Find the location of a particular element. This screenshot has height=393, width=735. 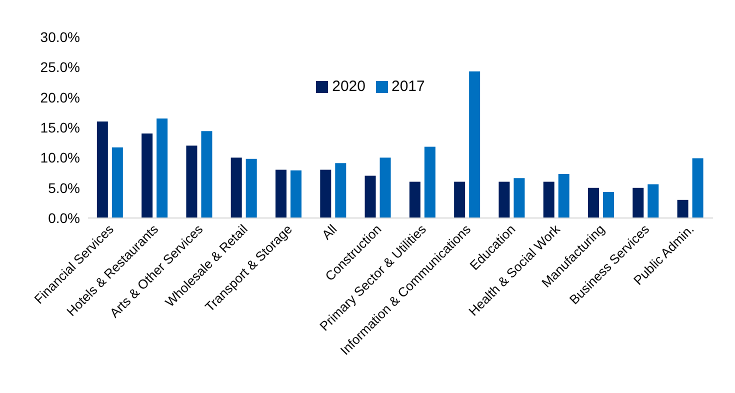

y-tick-label: 5.0% is located at coordinates (64, 188).